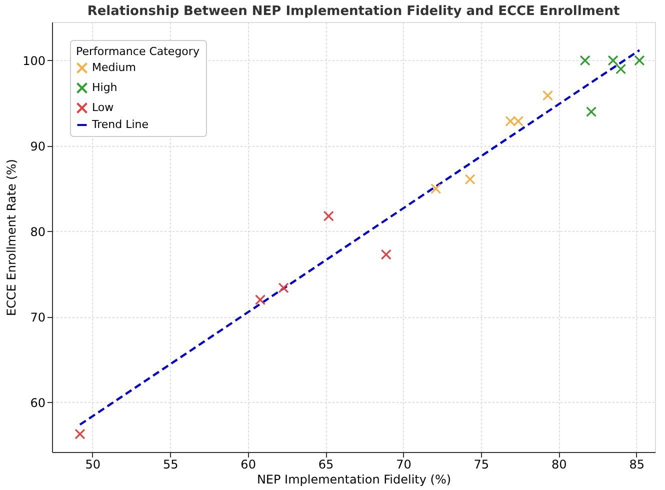 Image resolution: width=665 pixels, height=490 pixels. I want to click on x-tick-label: 70, so click(404, 465).